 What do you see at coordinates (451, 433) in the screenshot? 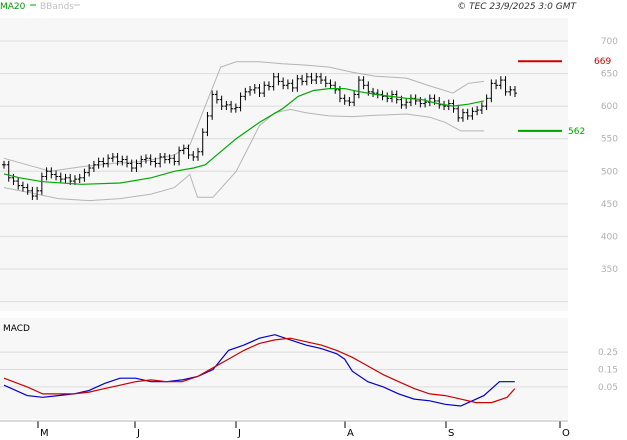
I see `x-tick-label: S` at bounding box center [451, 433].